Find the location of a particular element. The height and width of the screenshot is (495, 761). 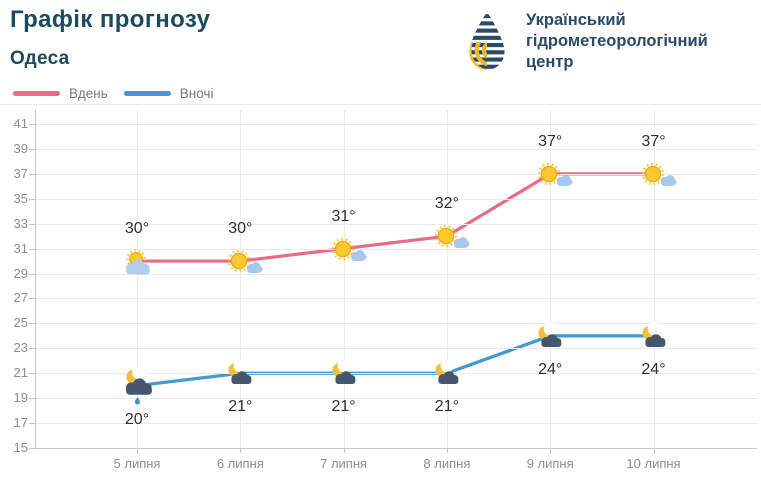

y-tick-label: 29 is located at coordinates (20, 273).